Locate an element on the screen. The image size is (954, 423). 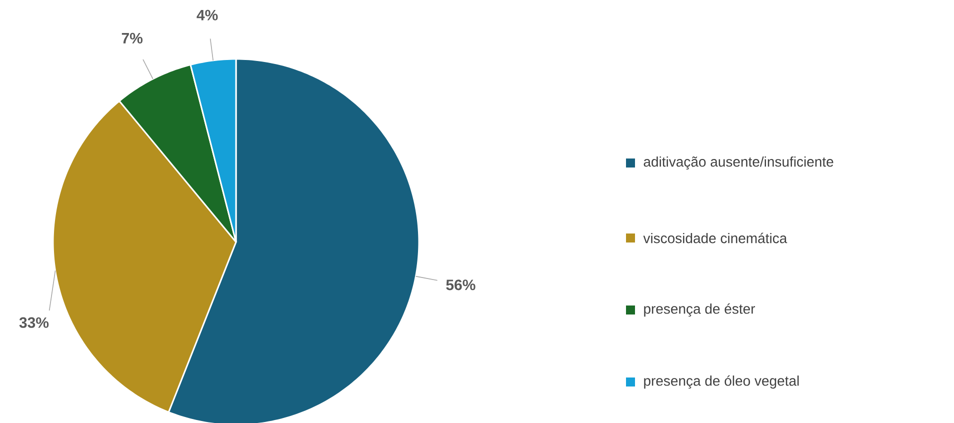
legend-label: aditivação ausente/insuficiente is located at coordinates (739, 163).